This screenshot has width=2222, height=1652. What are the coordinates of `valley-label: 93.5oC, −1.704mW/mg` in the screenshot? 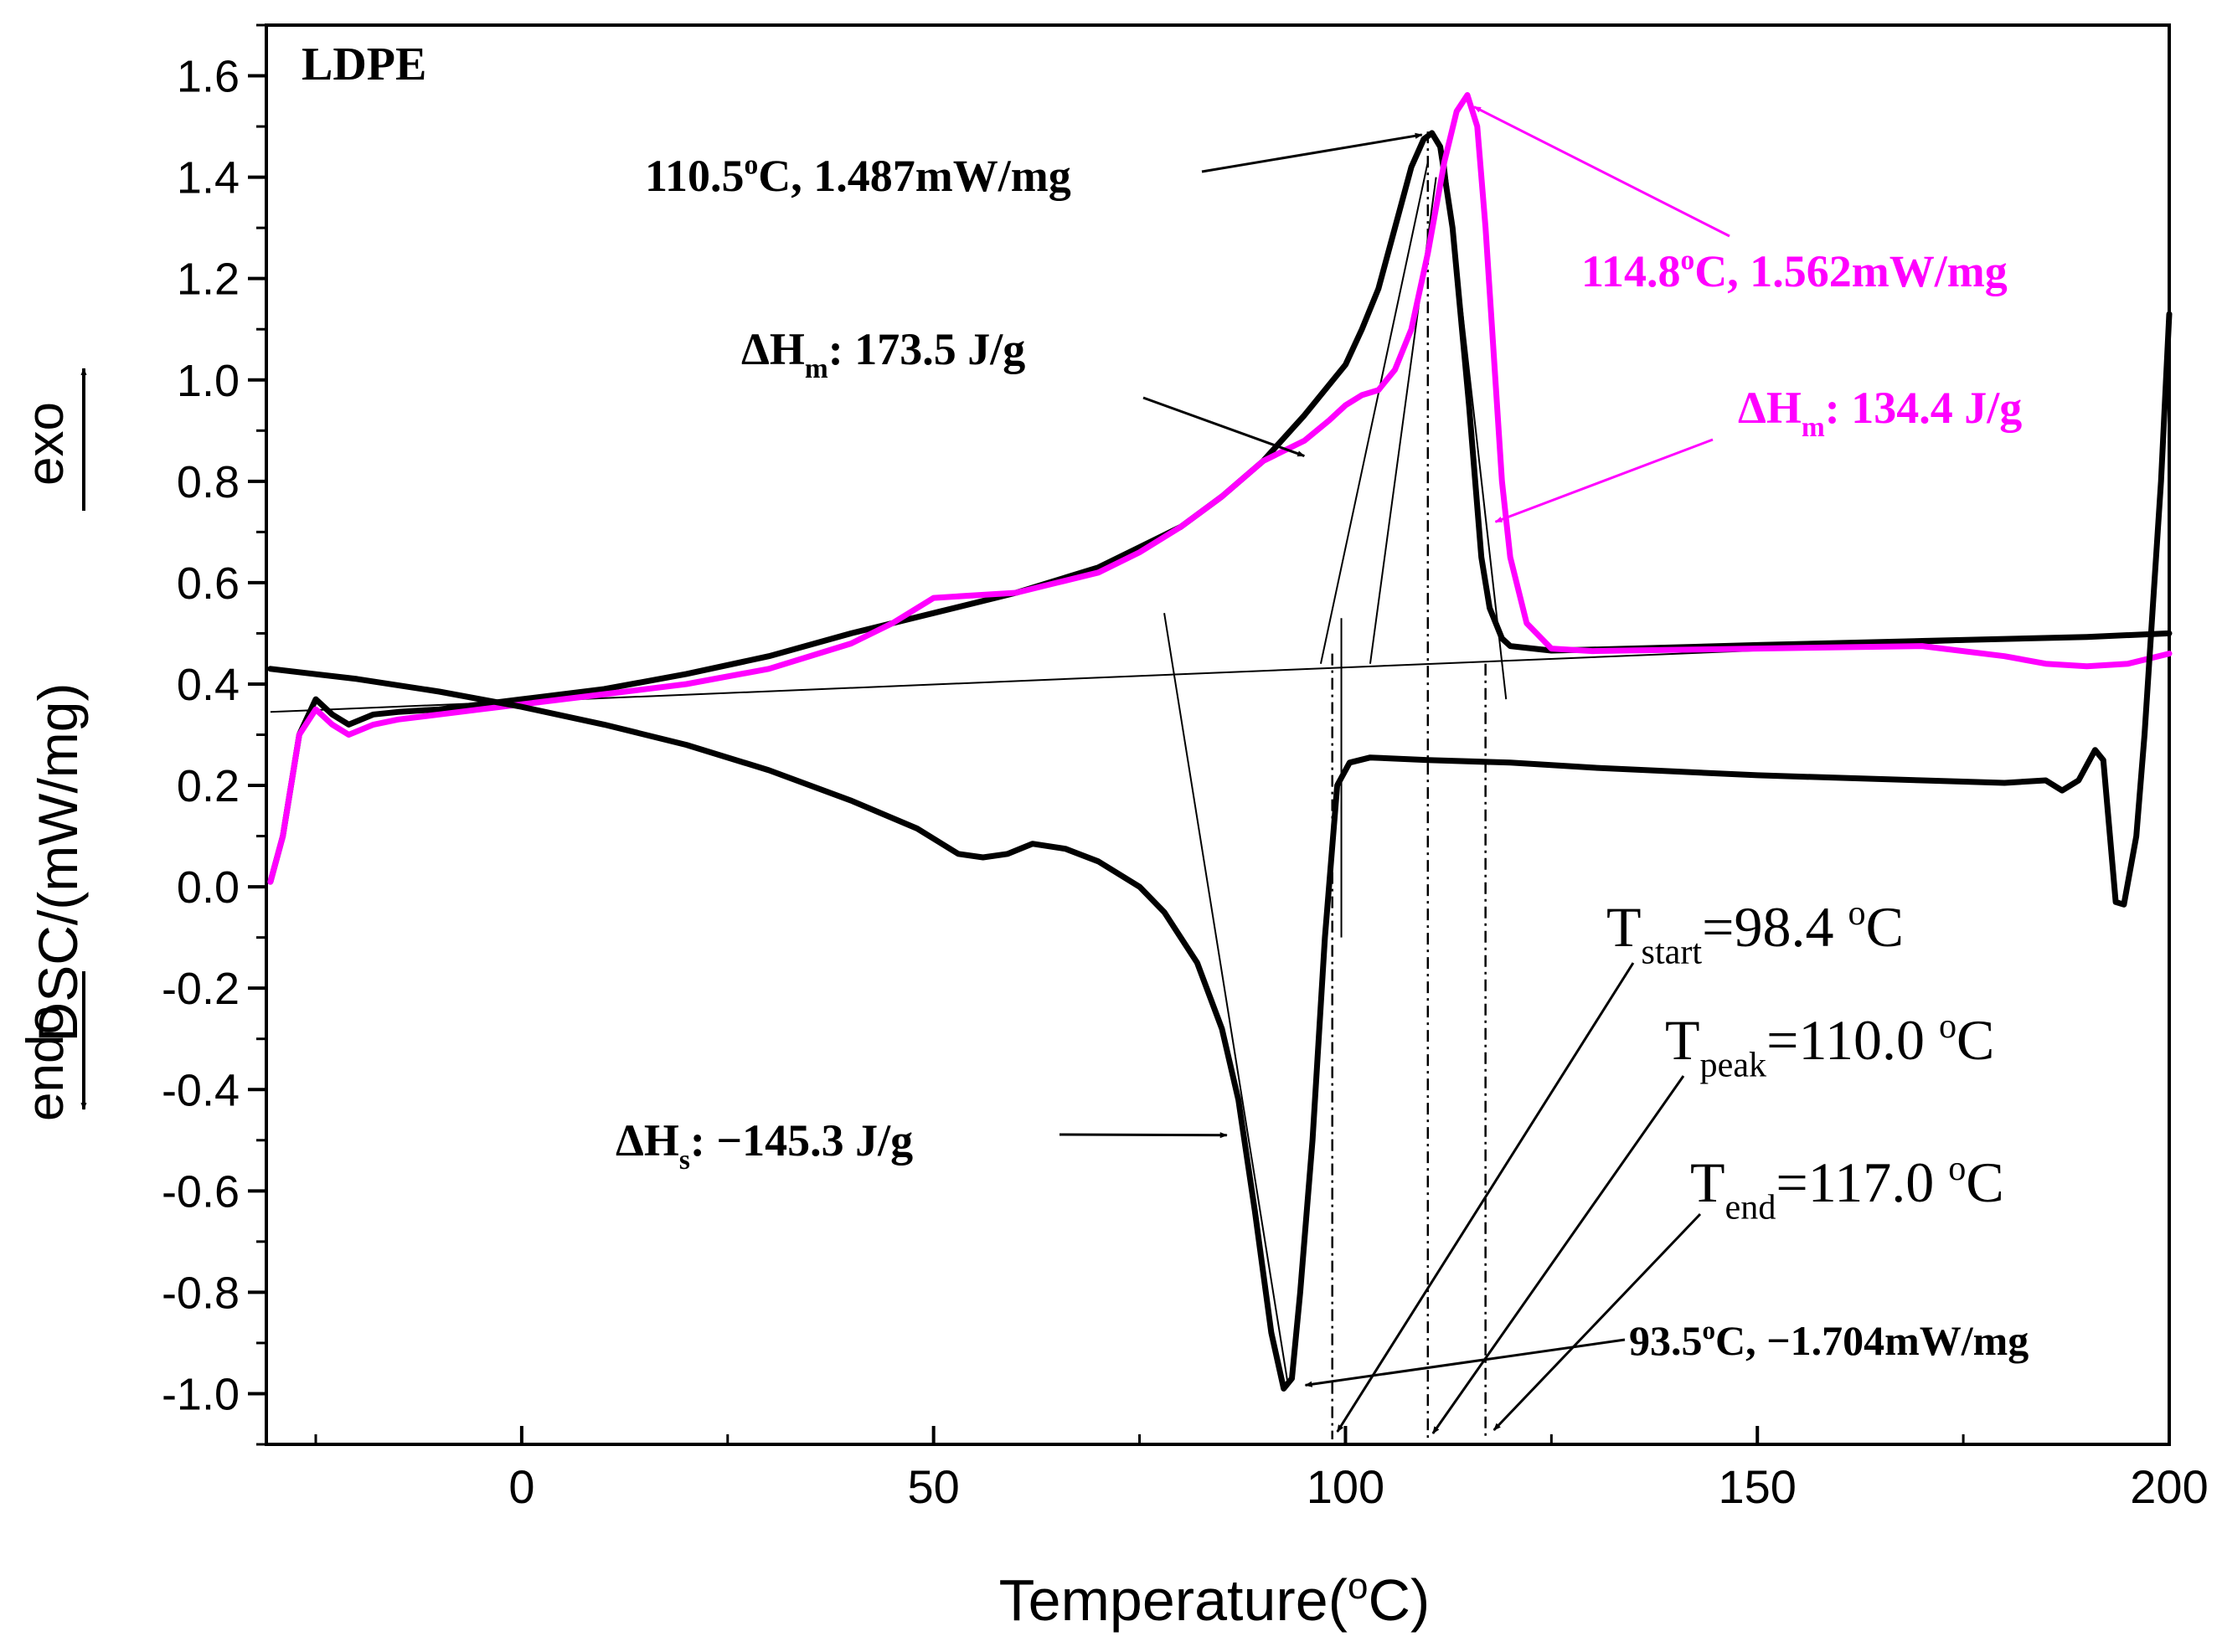 It's located at (1829, 1339).